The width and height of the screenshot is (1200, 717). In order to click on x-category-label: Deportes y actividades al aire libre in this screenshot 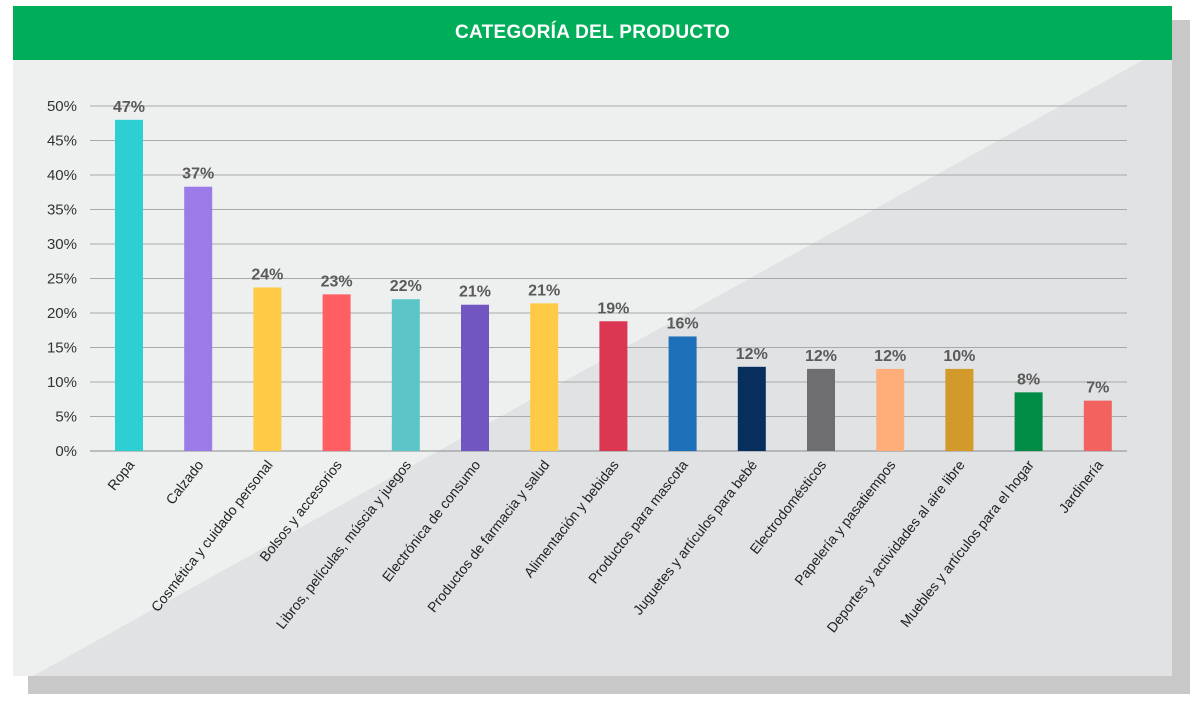, I will do `click(895, 546)`.